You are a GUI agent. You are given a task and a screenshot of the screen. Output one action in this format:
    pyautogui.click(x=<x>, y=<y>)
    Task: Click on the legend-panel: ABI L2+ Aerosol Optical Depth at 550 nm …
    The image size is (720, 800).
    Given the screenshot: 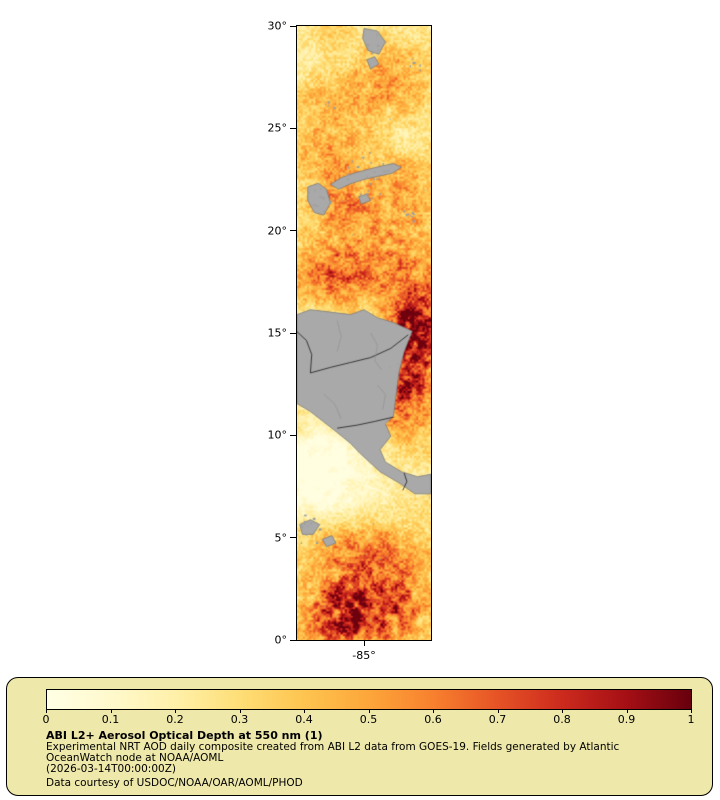 What is the action you would take?
    pyautogui.click(x=359, y=736)
    